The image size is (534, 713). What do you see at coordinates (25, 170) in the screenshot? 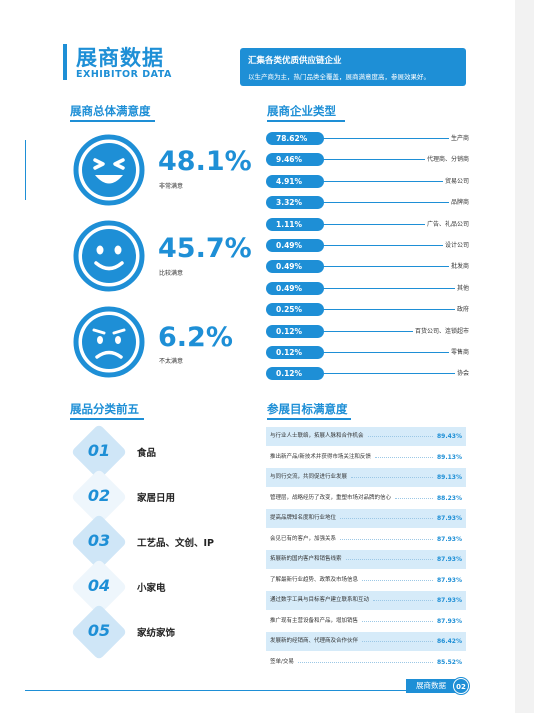
I see `side-divider` at bounding box center [25, 170].